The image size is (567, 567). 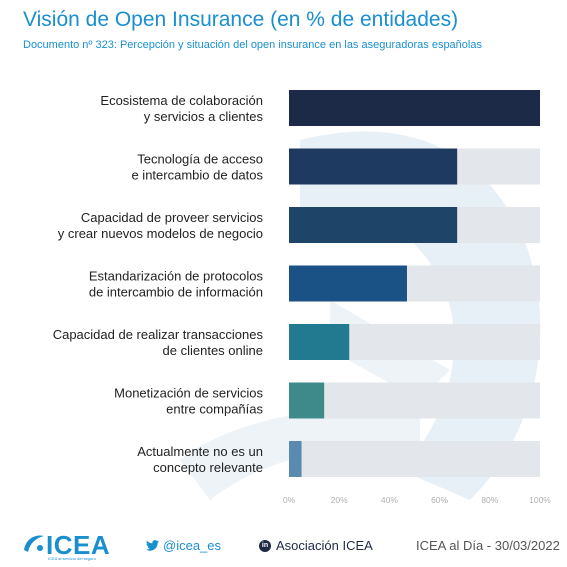 What do you see at coordinates (265, 545) in the screenshot?
I see `linkedin-icon: in` at bounding box center [265, 545].